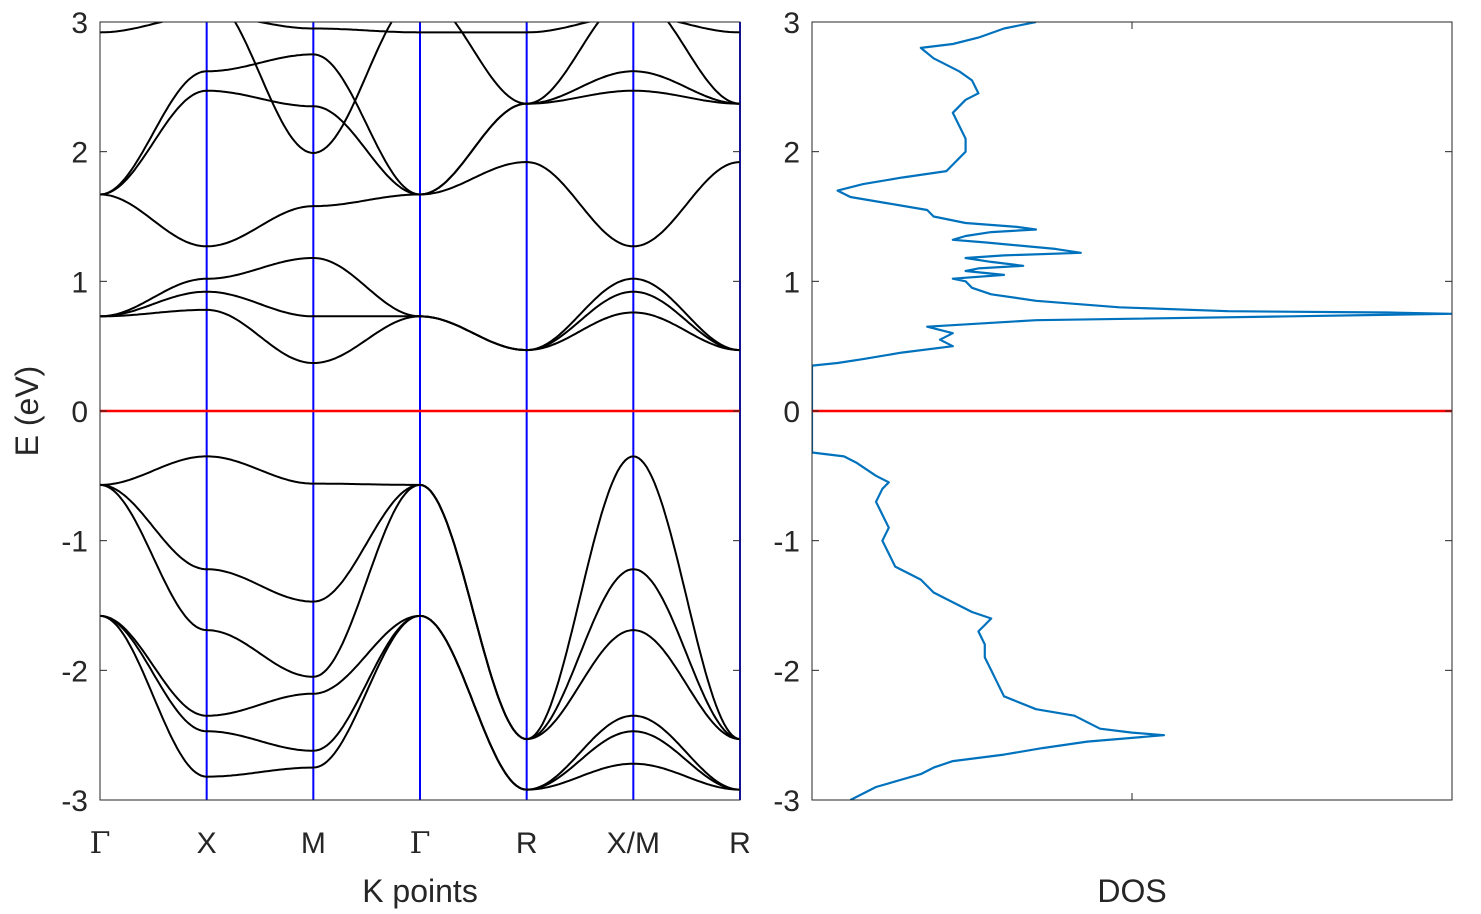 The width and height of the screenshot is (1481, 914). I want to click on kpoint-label-6: R, so click(740, 843).